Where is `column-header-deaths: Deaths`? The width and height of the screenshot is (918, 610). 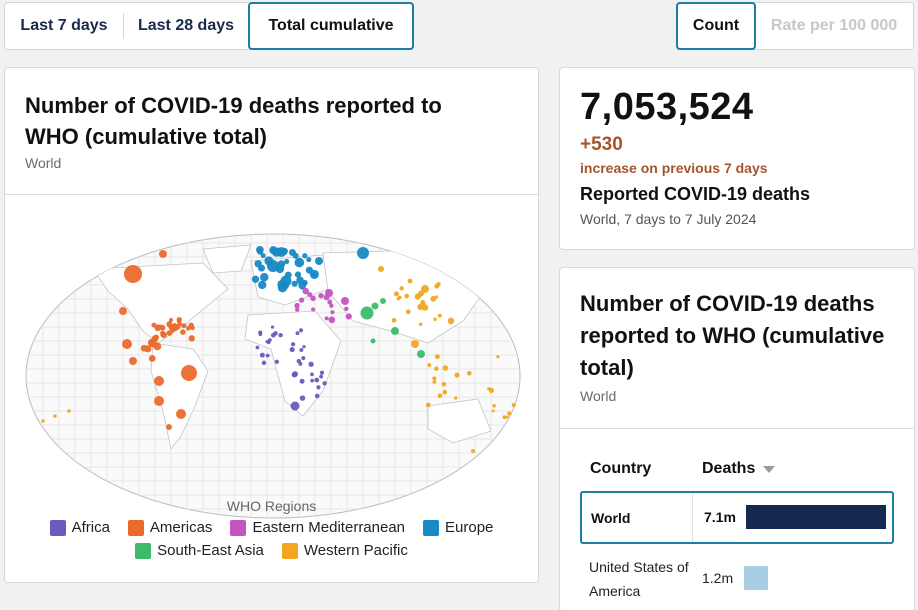
column-header-deaths: Deaths is located at coordinates (739, 469).